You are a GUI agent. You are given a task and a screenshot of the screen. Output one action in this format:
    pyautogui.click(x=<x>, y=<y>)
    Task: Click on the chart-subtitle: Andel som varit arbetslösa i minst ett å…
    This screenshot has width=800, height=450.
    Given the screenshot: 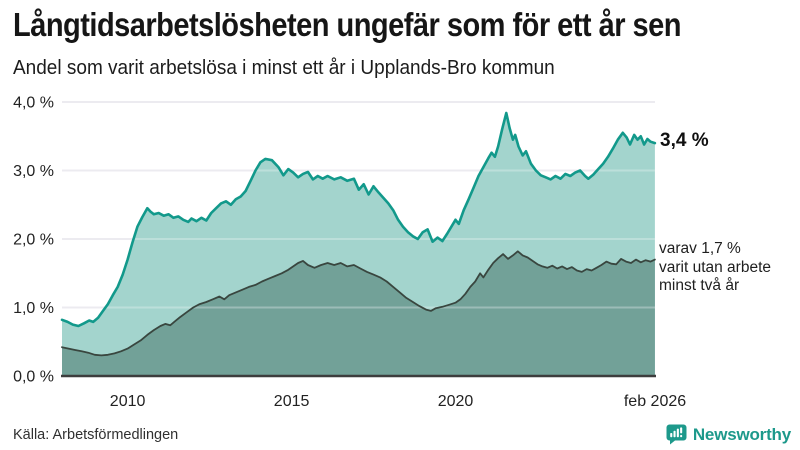 What is the action you would take?
    pyautogui.click(x=284, y=68)
    